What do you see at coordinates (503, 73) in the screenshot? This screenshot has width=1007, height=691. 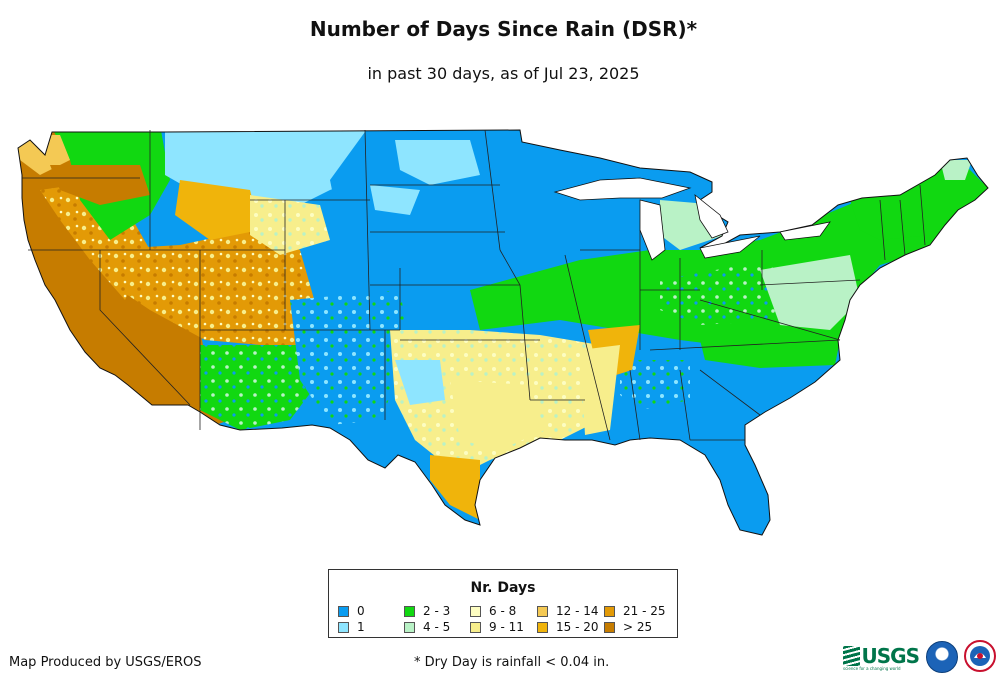 I see `map-subtitle: in past 30 days, as of Jul 23, 2025` at bounding box center [503, 73].